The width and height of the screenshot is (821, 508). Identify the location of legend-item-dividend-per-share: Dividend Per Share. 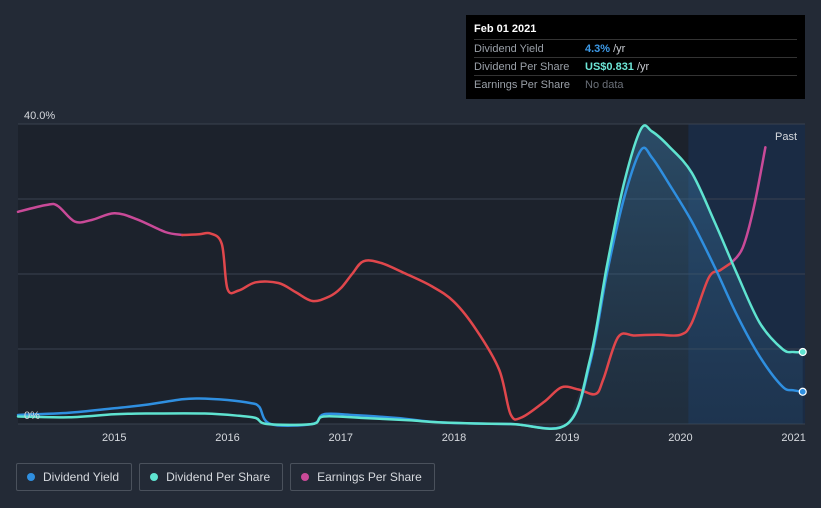
(211, 477).